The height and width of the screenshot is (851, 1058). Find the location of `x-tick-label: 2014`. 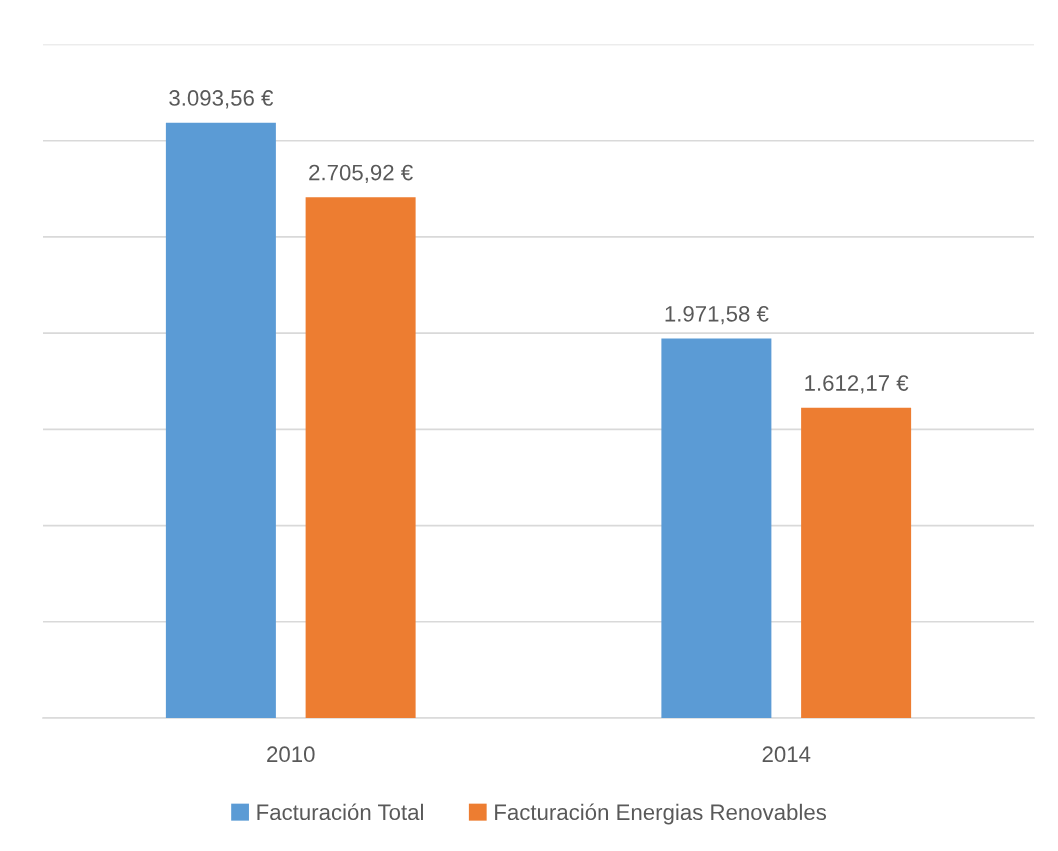

x-tick-label: 2014 is located at coordinates (786, 754).